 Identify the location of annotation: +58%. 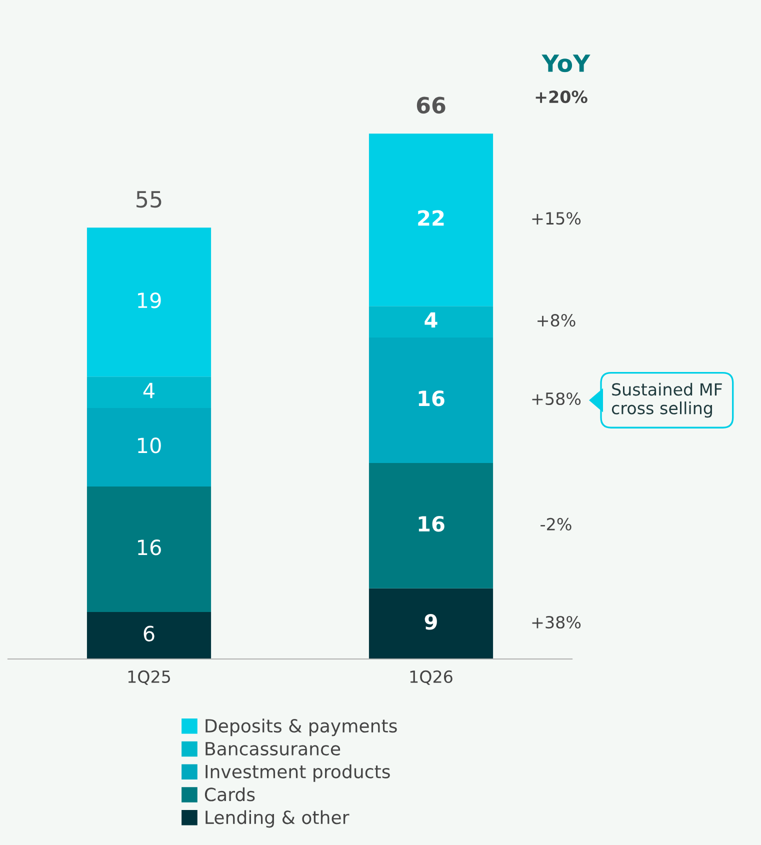
(556, 399).